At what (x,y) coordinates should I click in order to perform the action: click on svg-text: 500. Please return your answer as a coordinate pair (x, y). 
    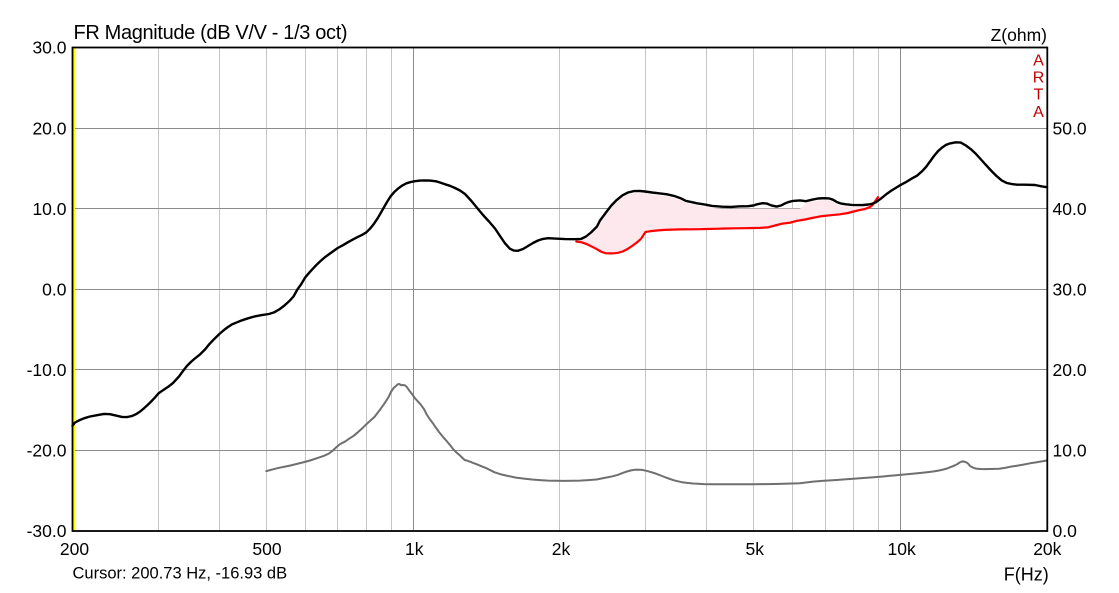
    Looking at the image, I should click on (266, 549).